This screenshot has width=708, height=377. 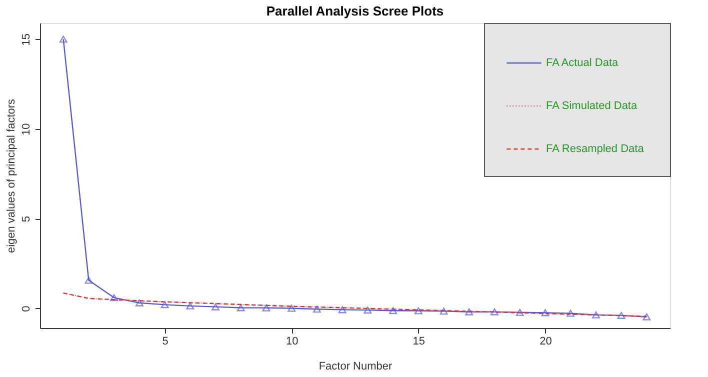 What do you see at coordinates (12, 176) in the screenshot?
I see `y-axis-title: eigen values of principal factors` at bounding box center [12, 176].